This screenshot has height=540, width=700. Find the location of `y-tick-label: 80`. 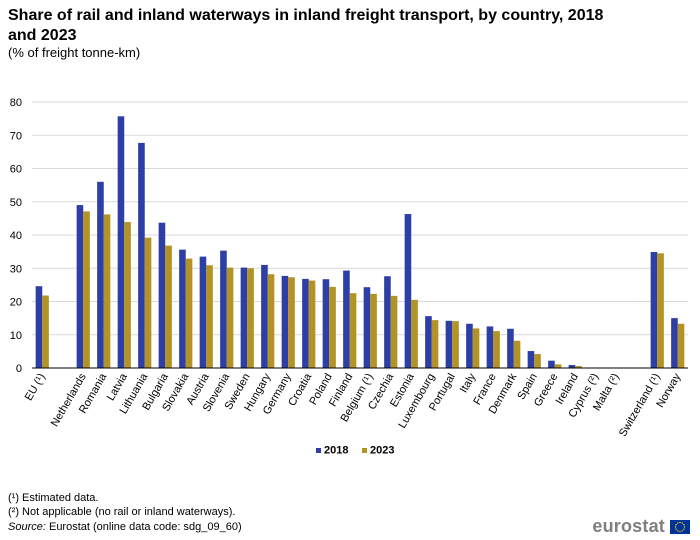

y-tick-label: 80 is located at coordinates (16, 103).